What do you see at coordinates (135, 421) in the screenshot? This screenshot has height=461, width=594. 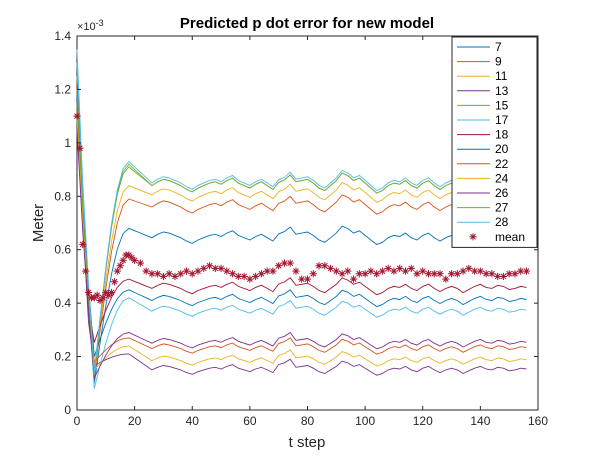 I see `x-tick-label: 20` at bounding box center [135, 421].